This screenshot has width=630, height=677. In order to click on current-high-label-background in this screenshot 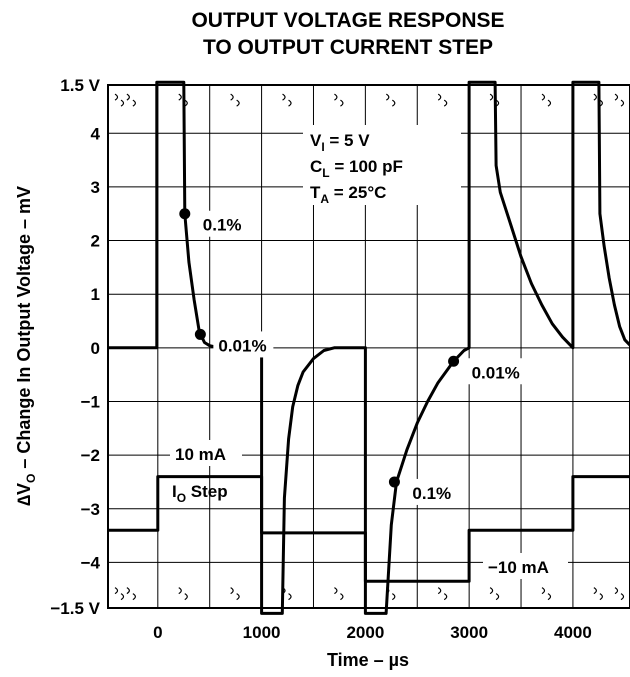, I will do `click(206, 453)`.